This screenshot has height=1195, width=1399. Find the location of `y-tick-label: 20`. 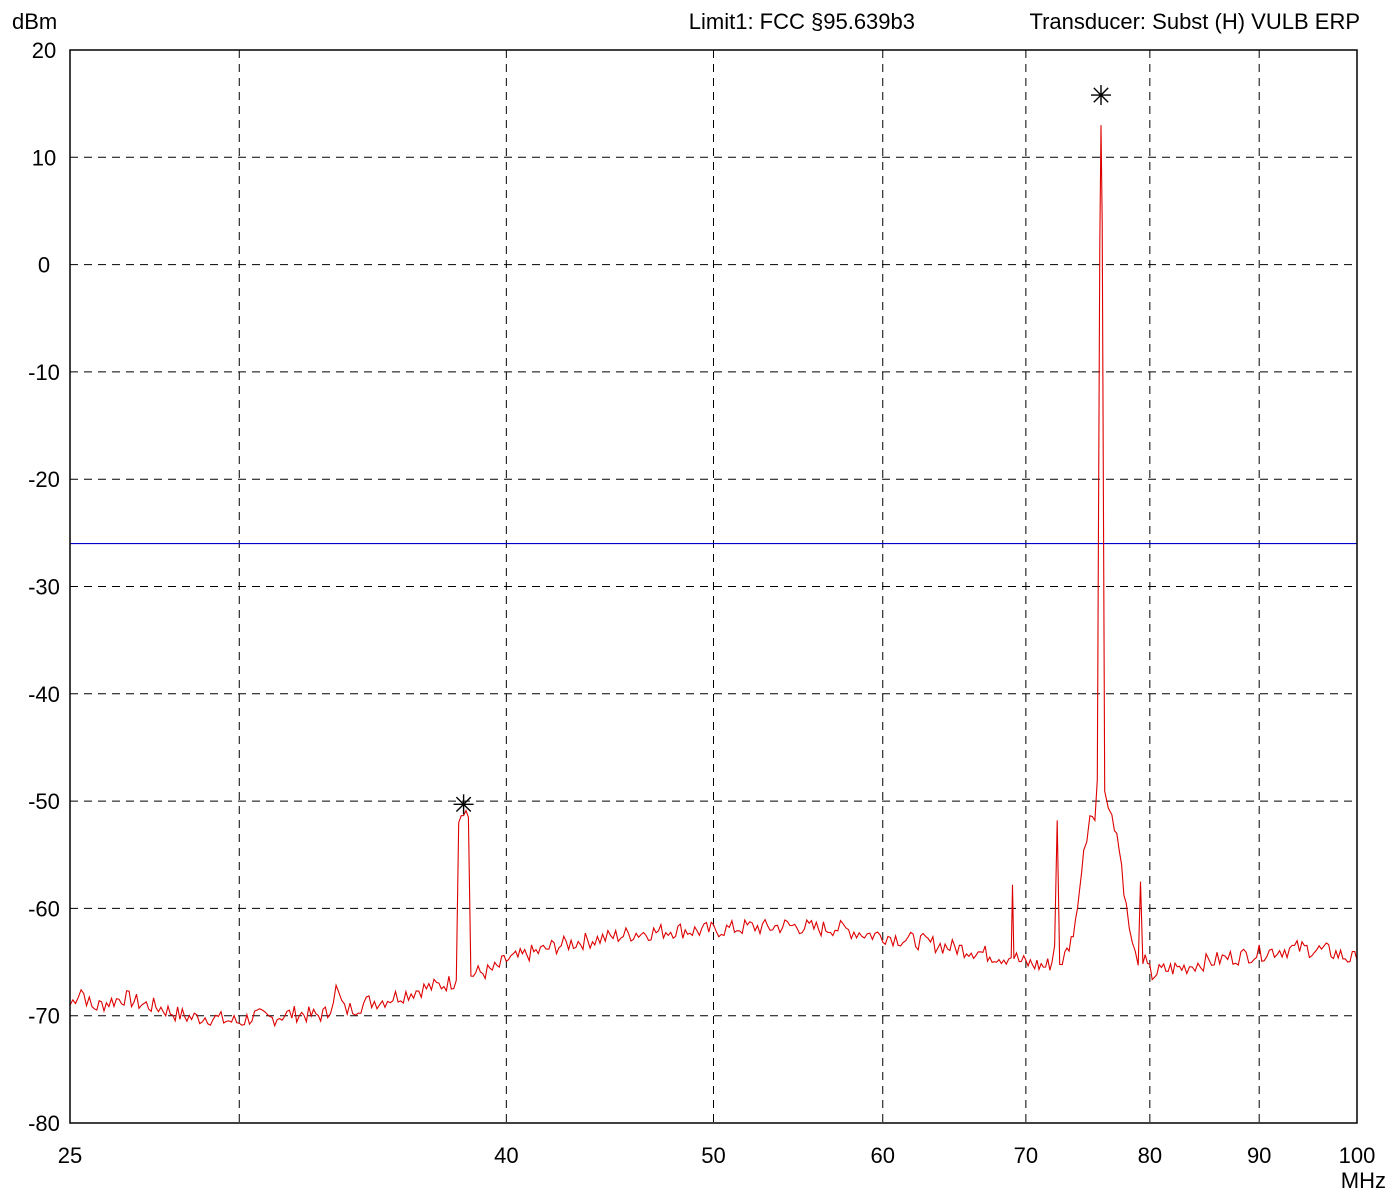

y-tick-label: 20 is located at coordinates (44, 50).